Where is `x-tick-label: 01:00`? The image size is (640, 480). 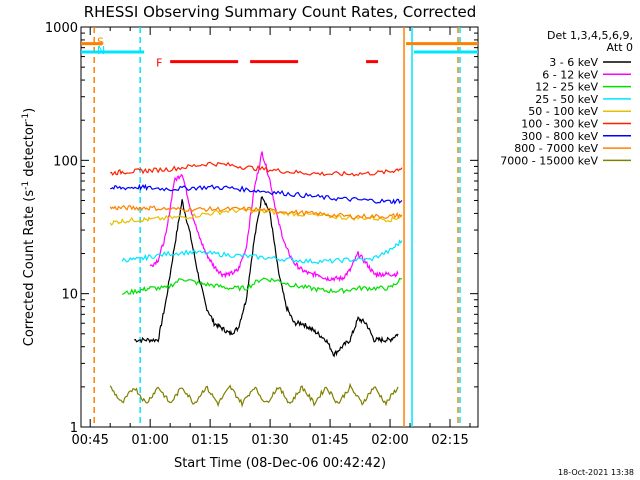 x-tick-label: 01:00 is located at coordinates (149, 440).